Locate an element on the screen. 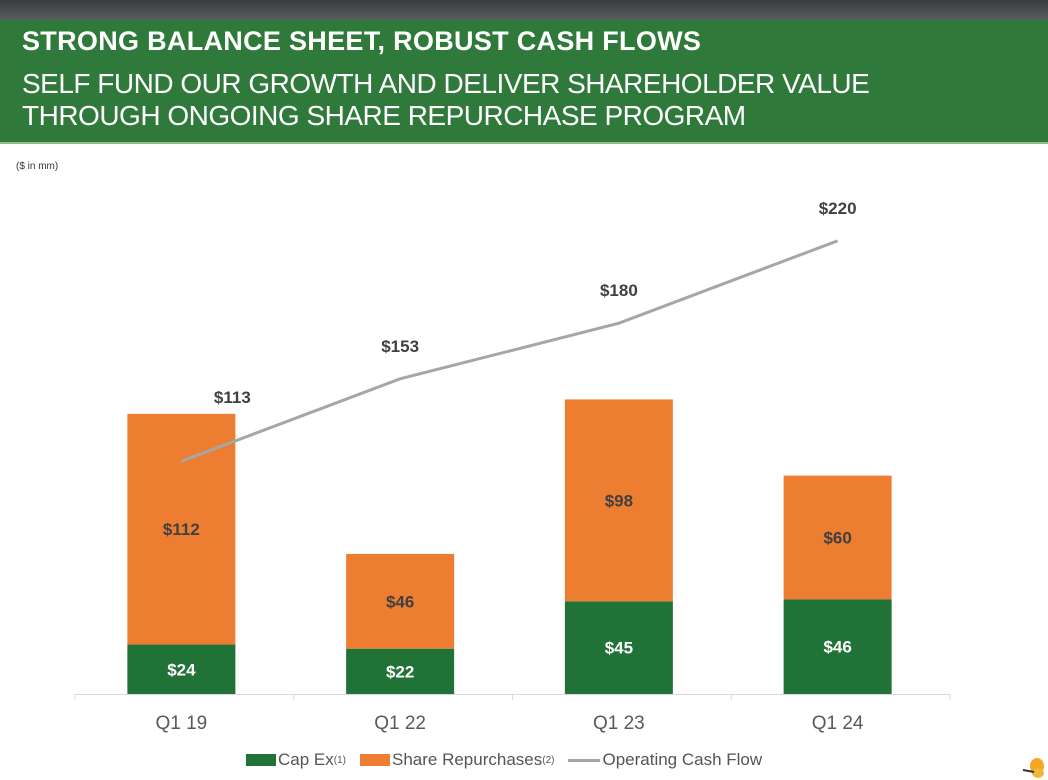  data-label-capex: $45 is located at coordinates (619, 648).